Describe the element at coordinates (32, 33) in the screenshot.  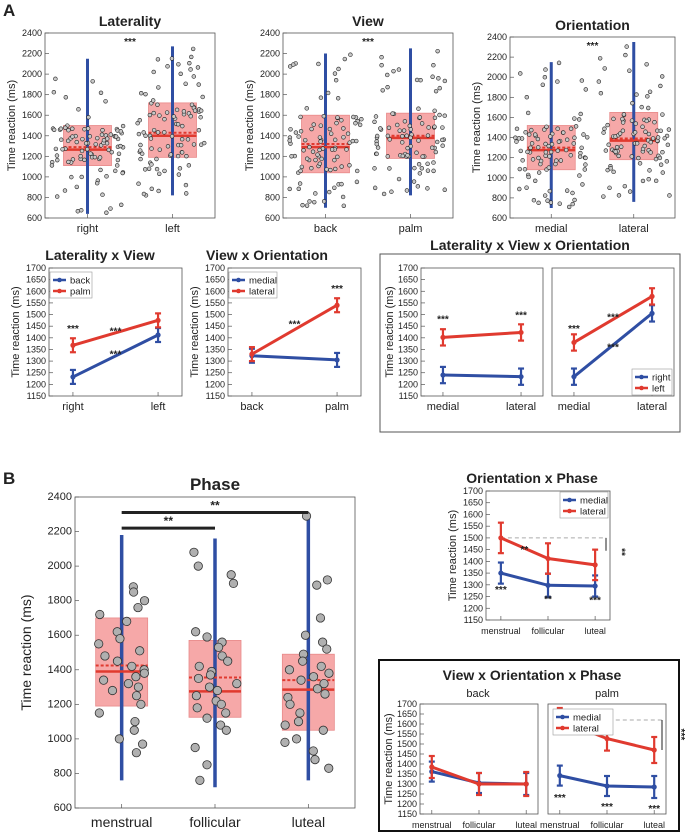
I see `y-tick-label: 2400` at that location.